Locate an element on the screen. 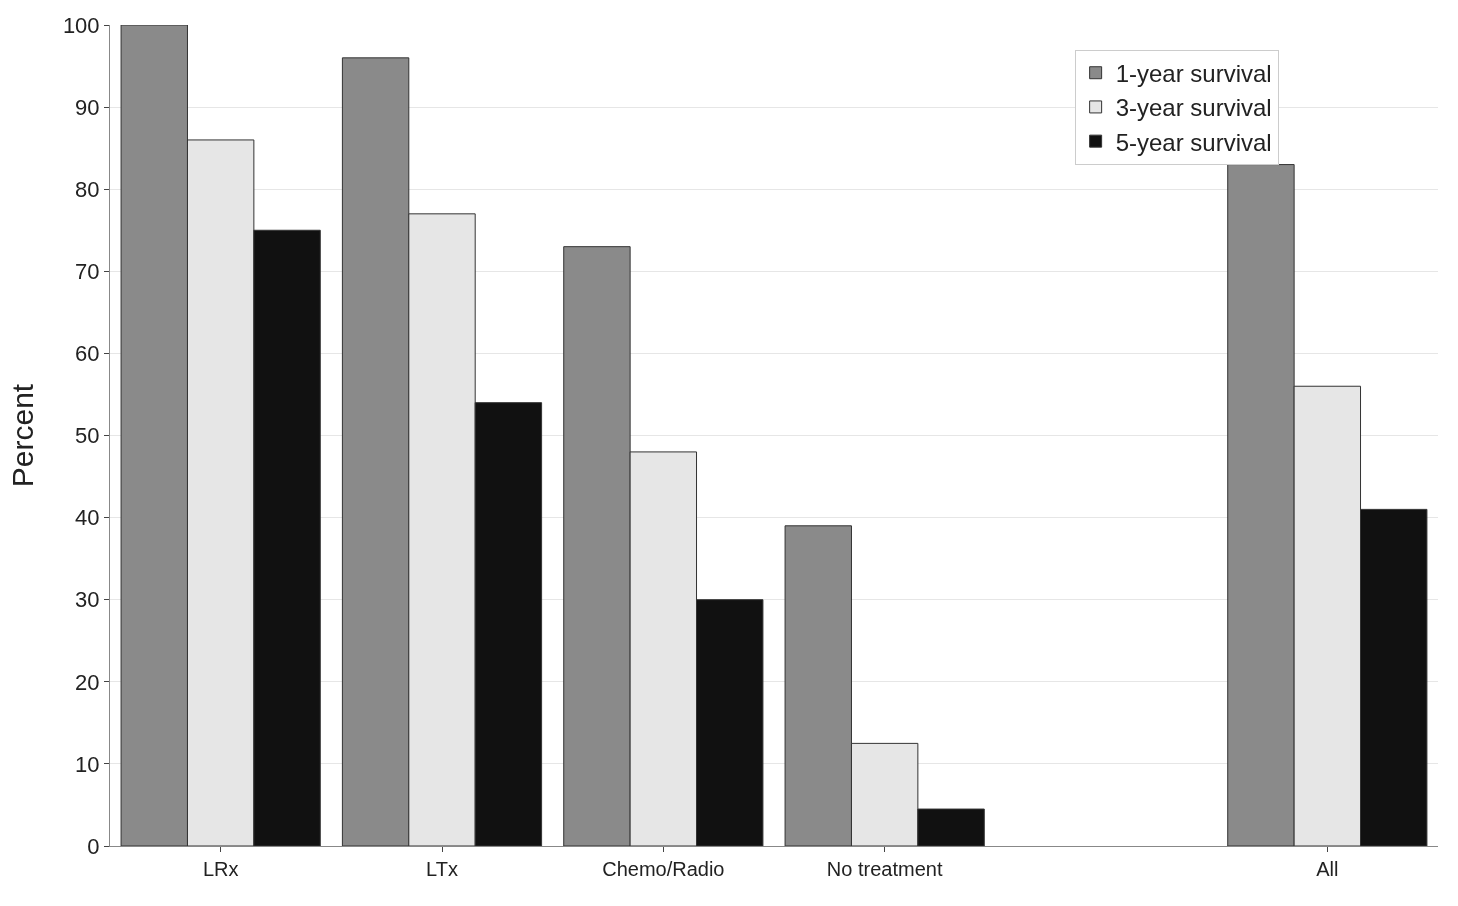 The image size is (1458, 906). x-tick-label: All is located at coordinates (1327, 869).